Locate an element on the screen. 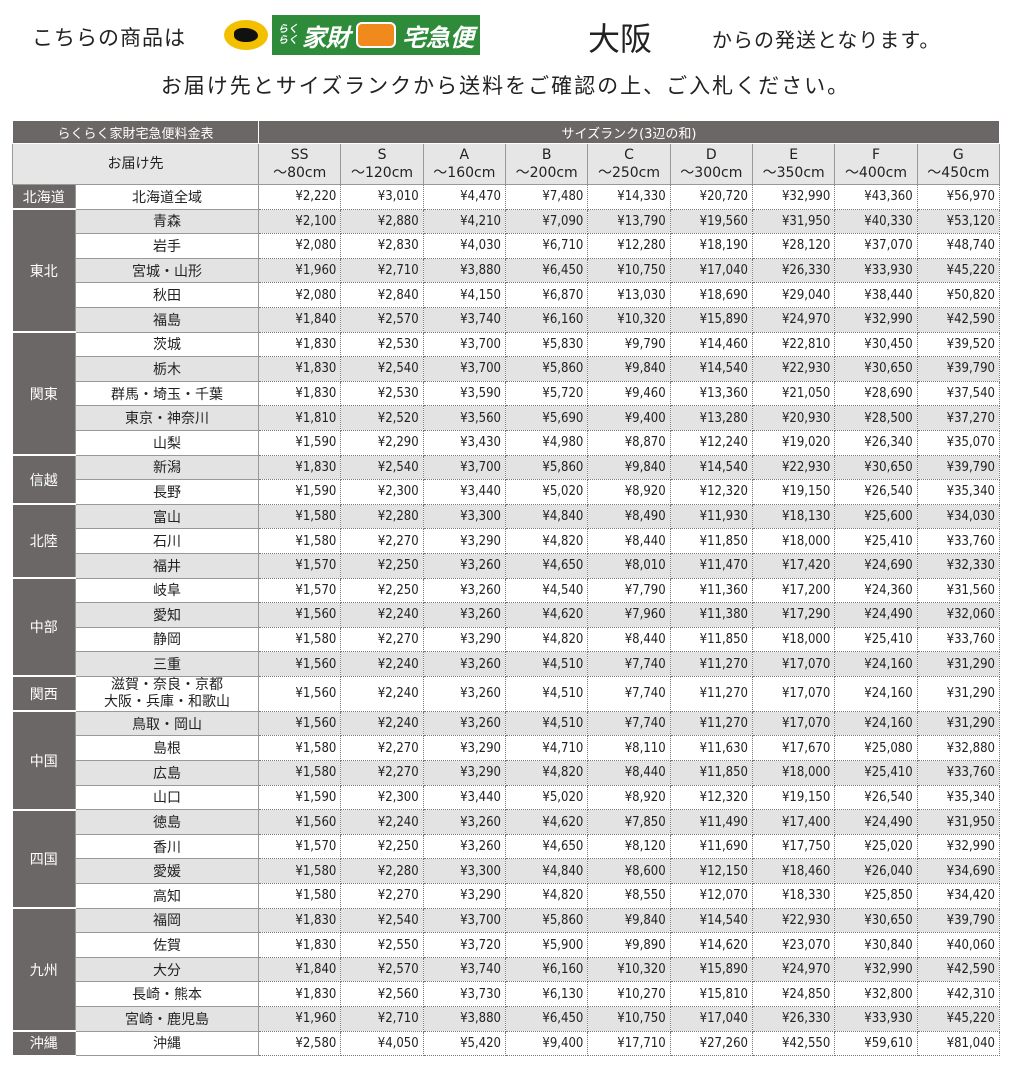 The image size is (1011, 1080). price: ¥8,550 is located at coordinates (629, 896).